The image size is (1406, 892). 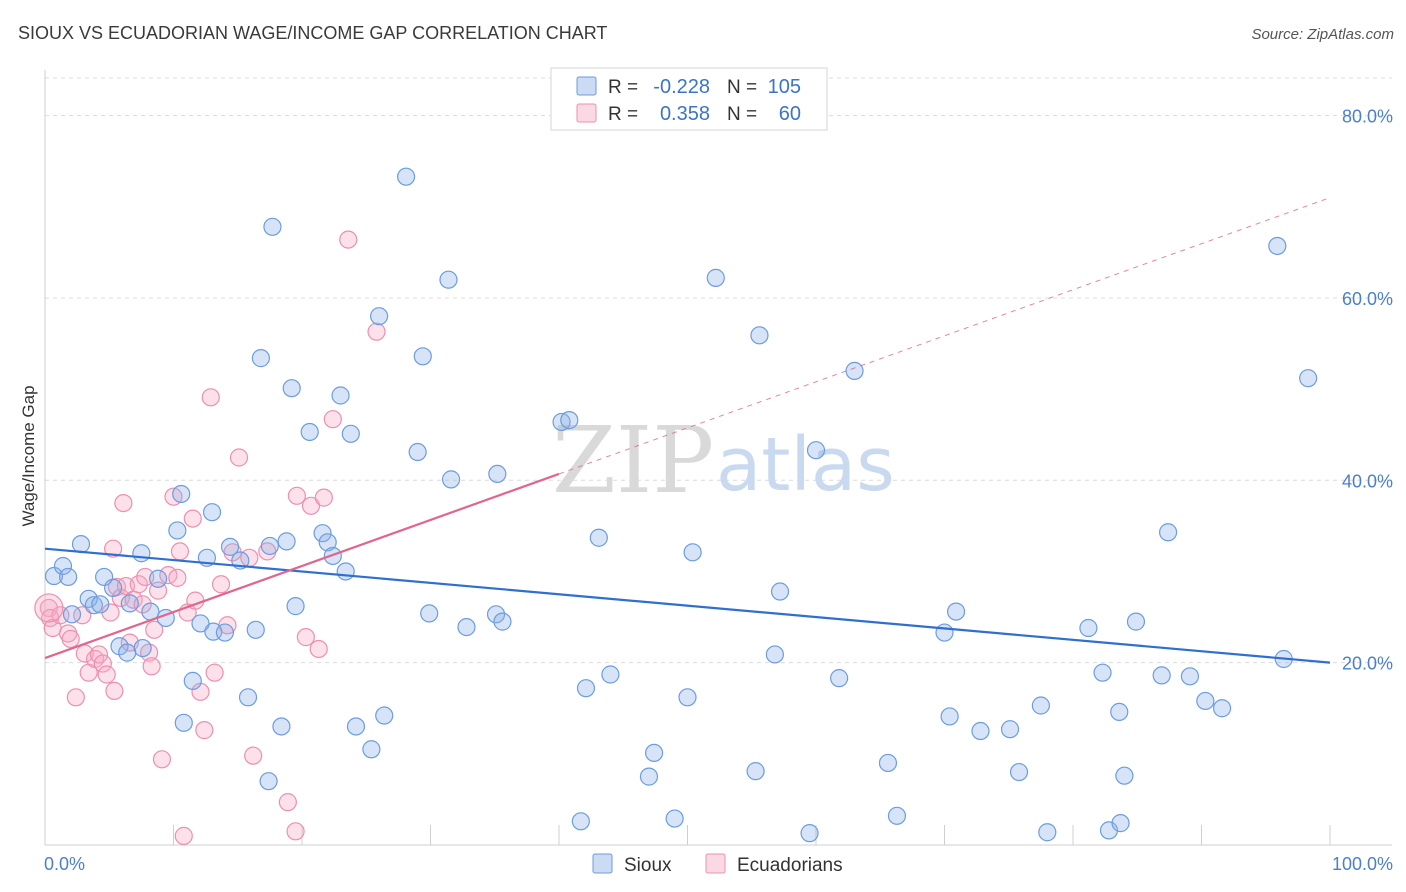 I want to click on ecuadorian-point-cluster, so click(x=49, y=608).